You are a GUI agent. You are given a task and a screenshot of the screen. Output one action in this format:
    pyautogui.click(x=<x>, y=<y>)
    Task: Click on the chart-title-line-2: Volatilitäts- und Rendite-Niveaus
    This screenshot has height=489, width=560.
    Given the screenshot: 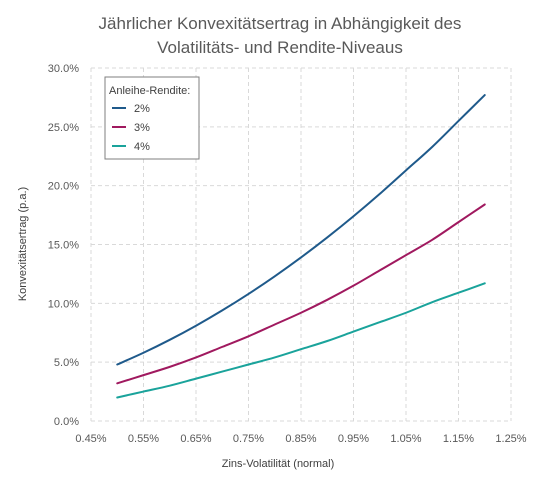 What is the action you would take?
    pyautogui.click(x=280, y=47)
    